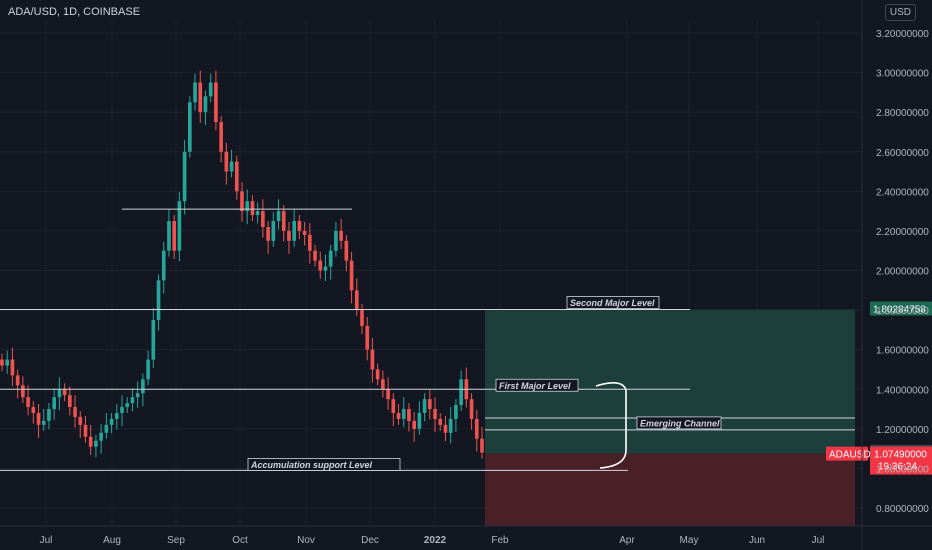 The image size is (932, 550). Describe the element at coordinates (902, 351) in the screenshot. I see `y-tick-label: 1.60000000` at that location.